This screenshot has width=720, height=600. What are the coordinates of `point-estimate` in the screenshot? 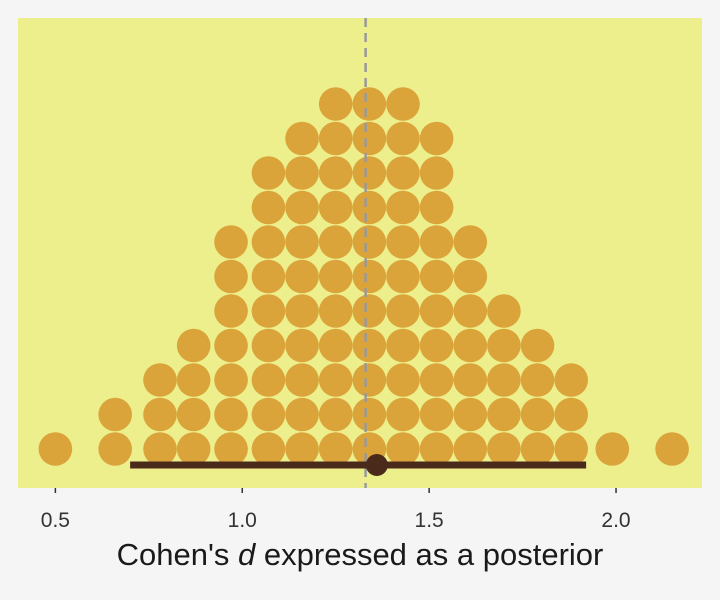 It's located at (376, 465).